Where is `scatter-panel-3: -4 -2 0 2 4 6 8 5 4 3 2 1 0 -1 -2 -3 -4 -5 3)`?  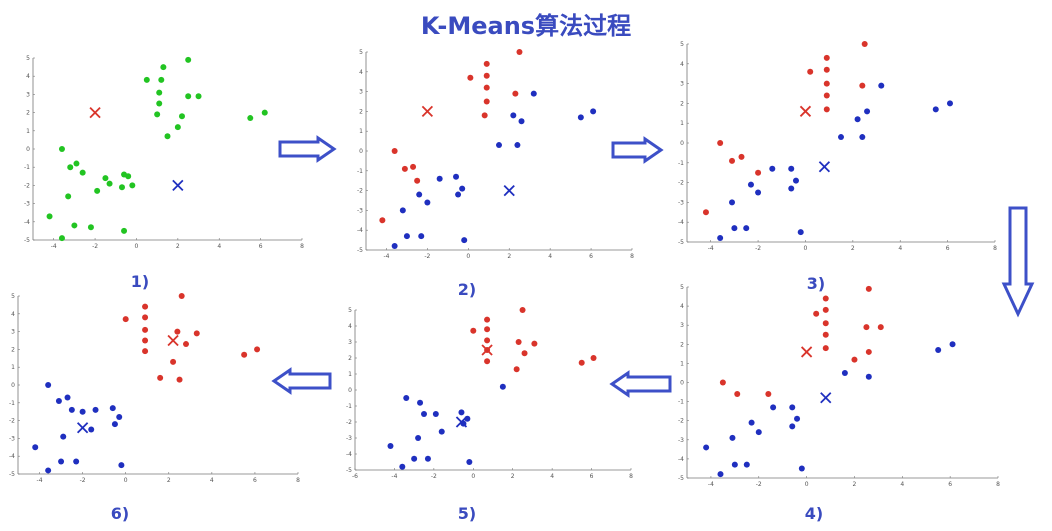
scatter-panel-3: -4 -2 0 2 4 6 8 5 4 3 2 1 0 -1 -2 -3 -4 -5 3) is located at coordinates (837, 167).